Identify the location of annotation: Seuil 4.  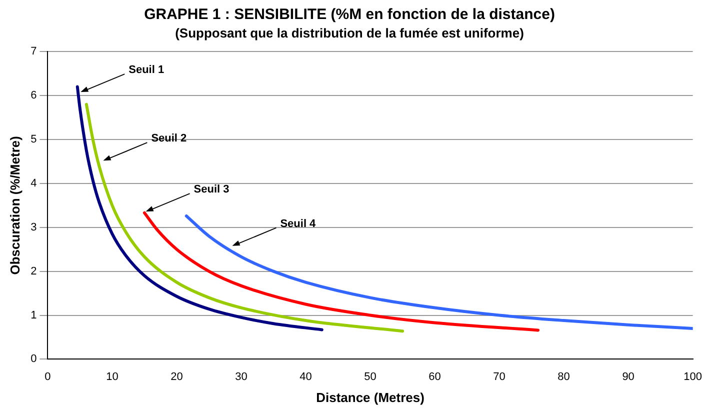
(298, 224).